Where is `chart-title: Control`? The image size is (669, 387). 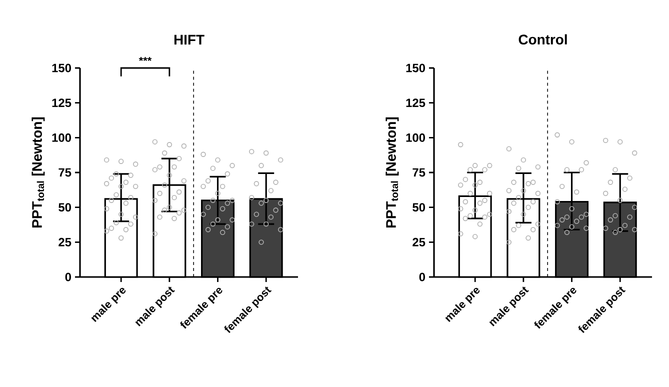
chart-title: Control is located at coordinates (542, 39).